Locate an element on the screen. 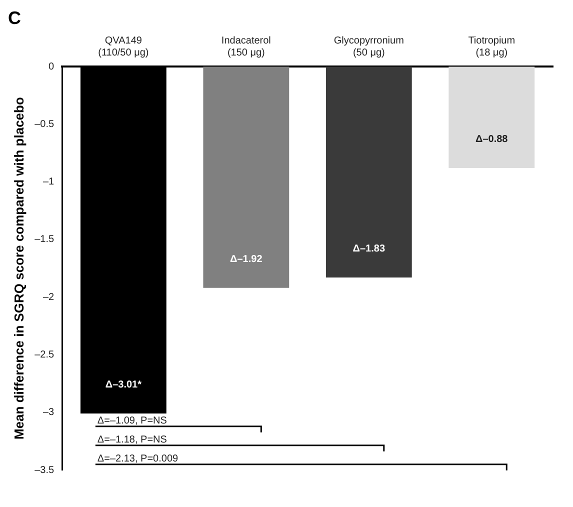  data-label: Δ–1.92 is located at coordinates (246, 259).